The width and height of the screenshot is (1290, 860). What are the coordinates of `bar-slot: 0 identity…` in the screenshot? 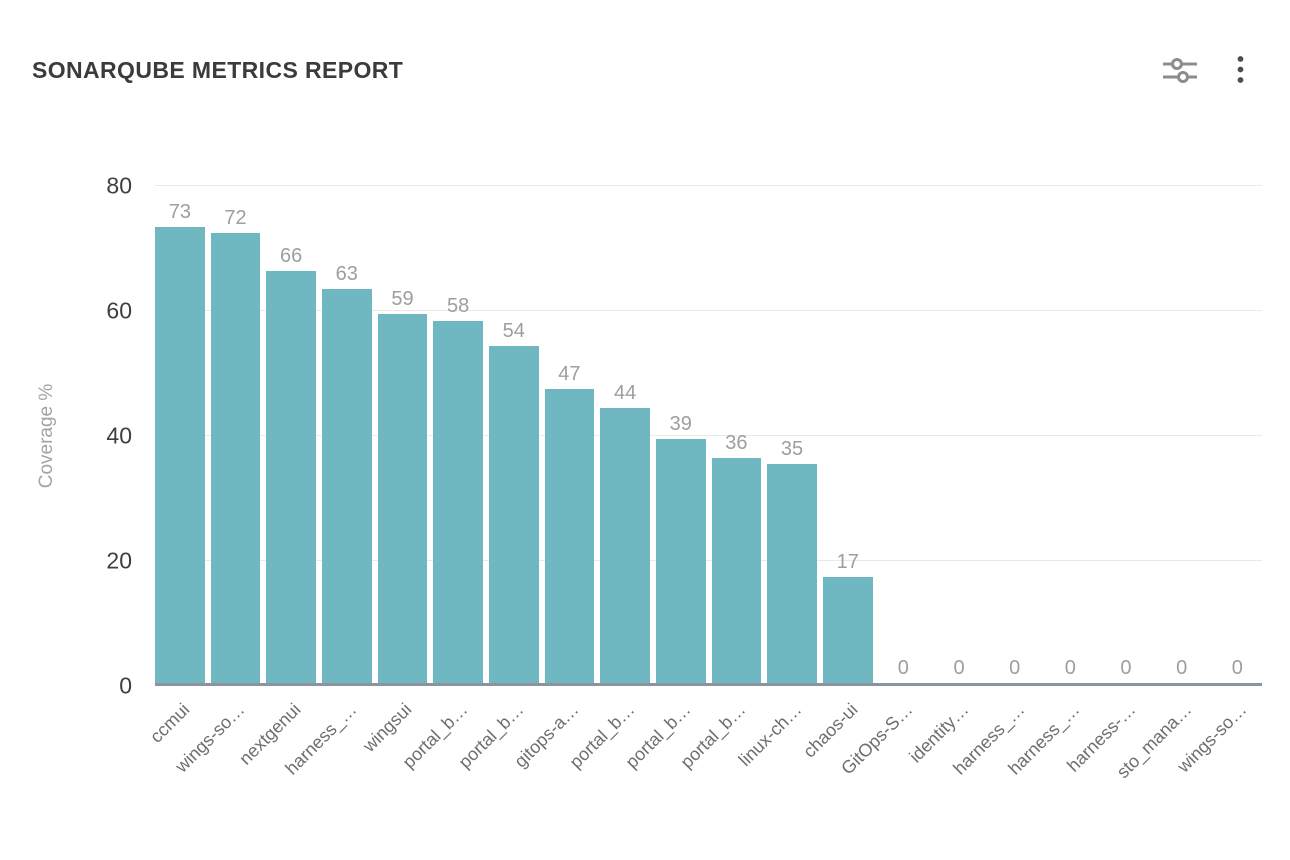 It's located at (944, 476).